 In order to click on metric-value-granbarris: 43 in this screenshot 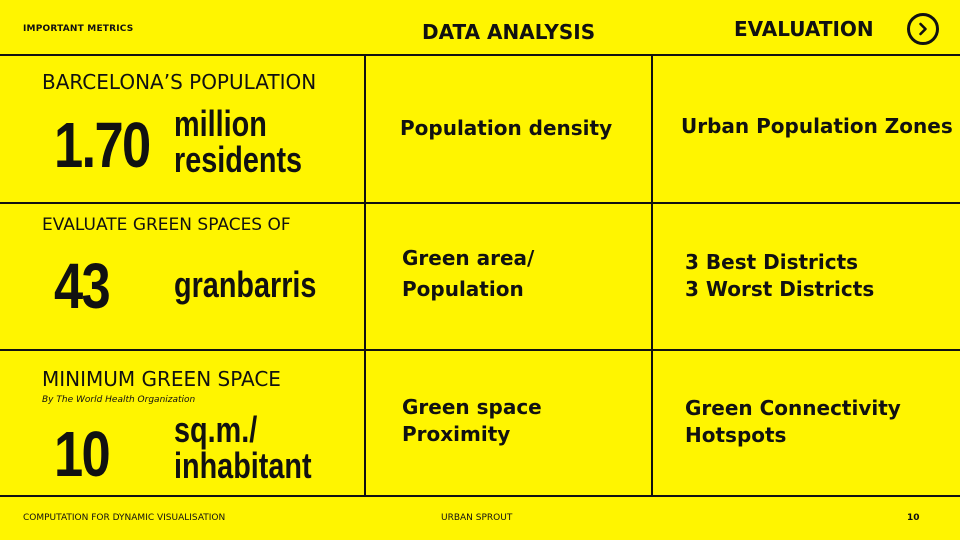, I will do `click(82, 286)`.